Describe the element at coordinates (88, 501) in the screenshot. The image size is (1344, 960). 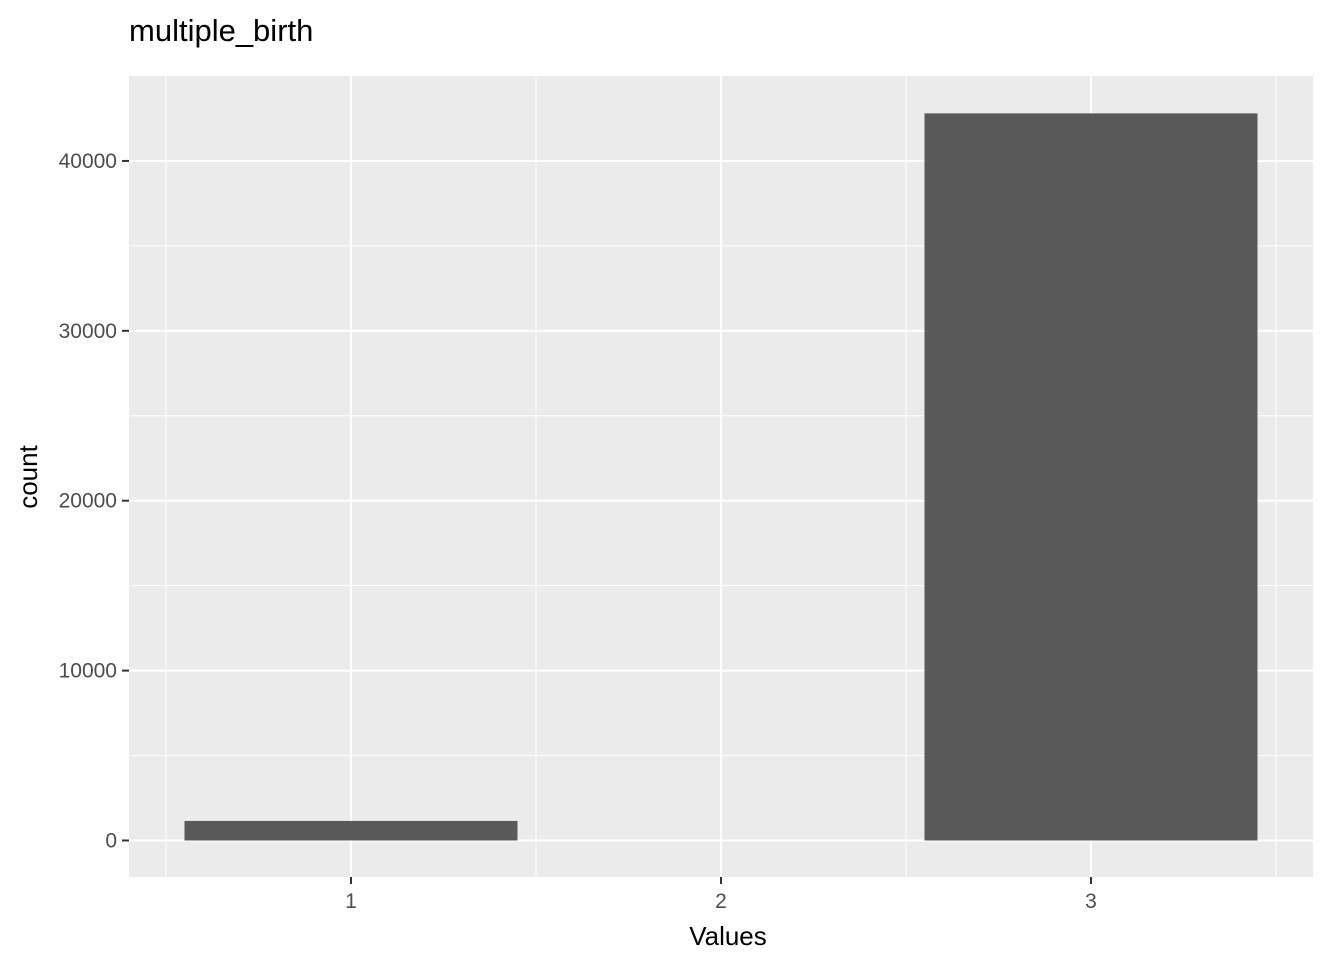
I see `y-tick-label: 20000` at that location.